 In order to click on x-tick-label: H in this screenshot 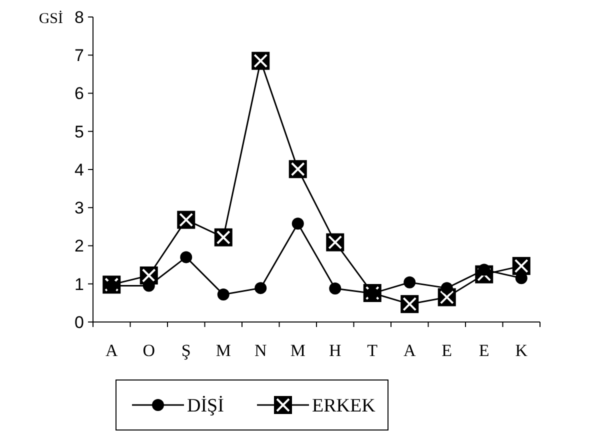, I will do `click(335, 350)`.